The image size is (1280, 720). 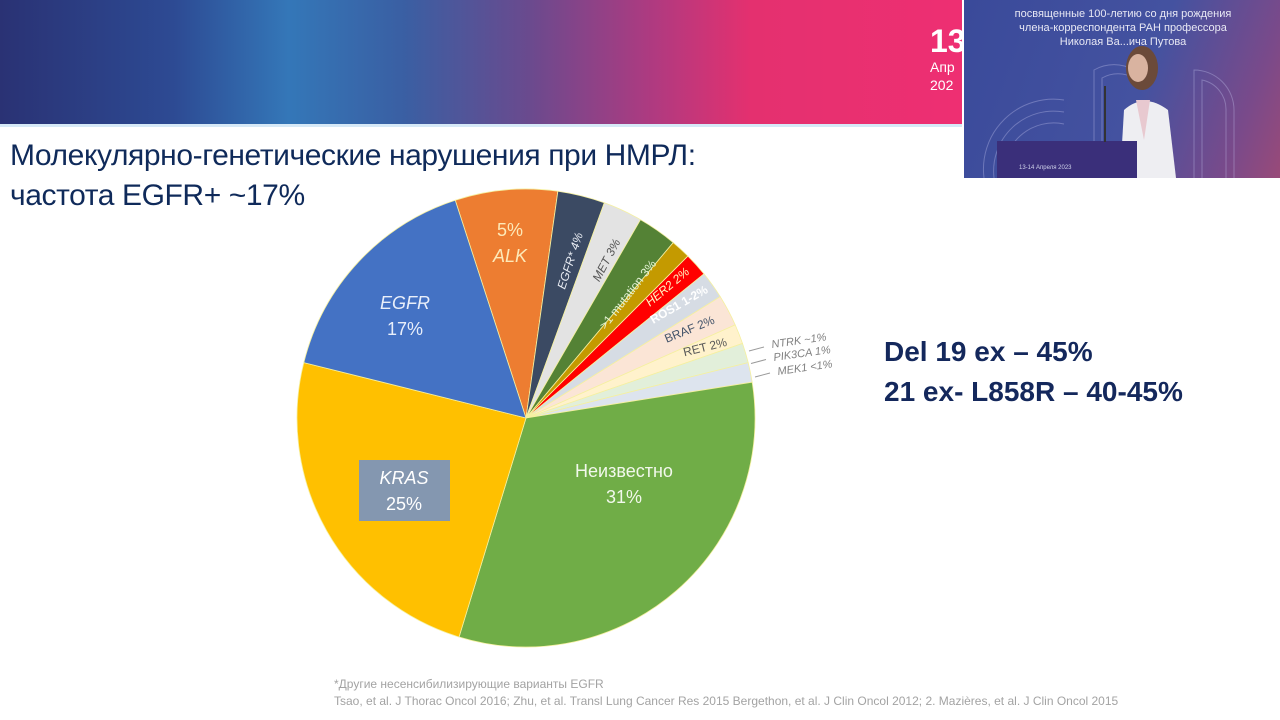 What do you see at coordinates (481, 63) in the screenshot?
I see `conference-banner` at bounding box center [481, 63].